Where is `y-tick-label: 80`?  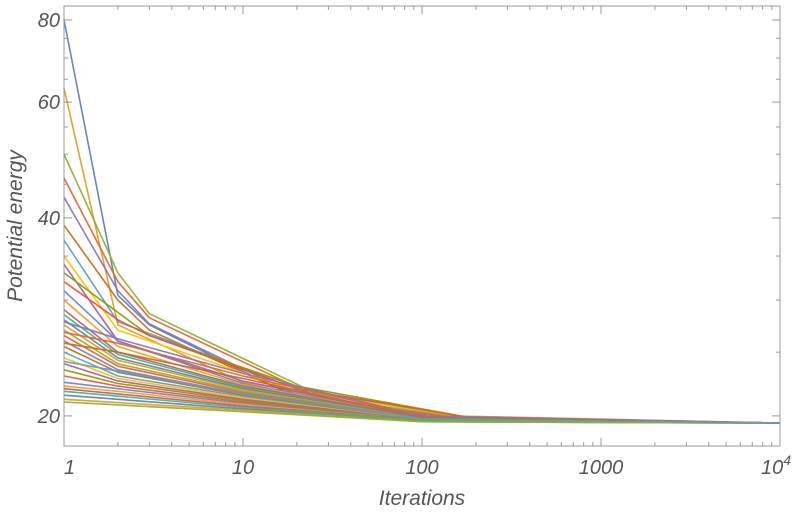 y-tick-label: 80 is located at coordinates (49, 21).